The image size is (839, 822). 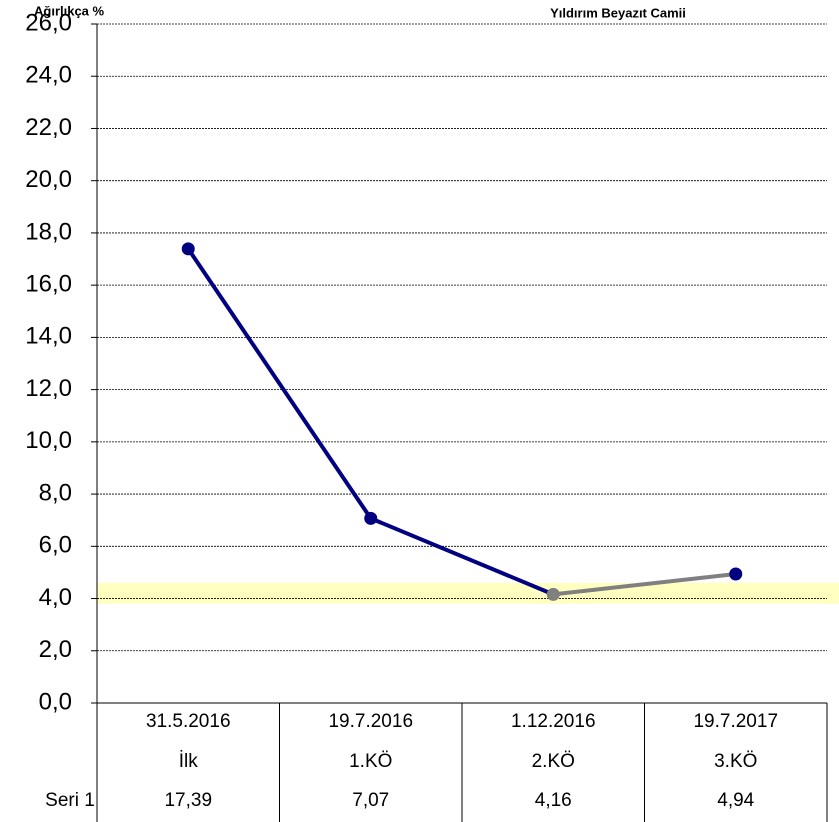 What do you see at coordinates (55, 492) in the screenshot?
I see `y-tick-label: 8,0` at bounding box center [55, 492].